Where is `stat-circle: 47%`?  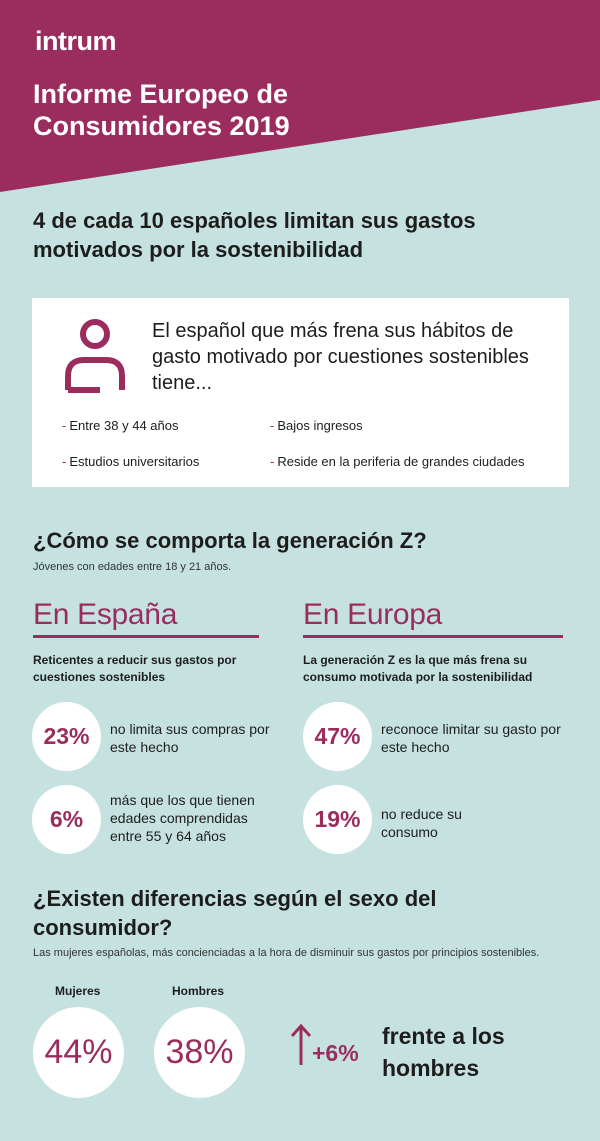 stat-circle: 47% is located at coordinates (337, 736).